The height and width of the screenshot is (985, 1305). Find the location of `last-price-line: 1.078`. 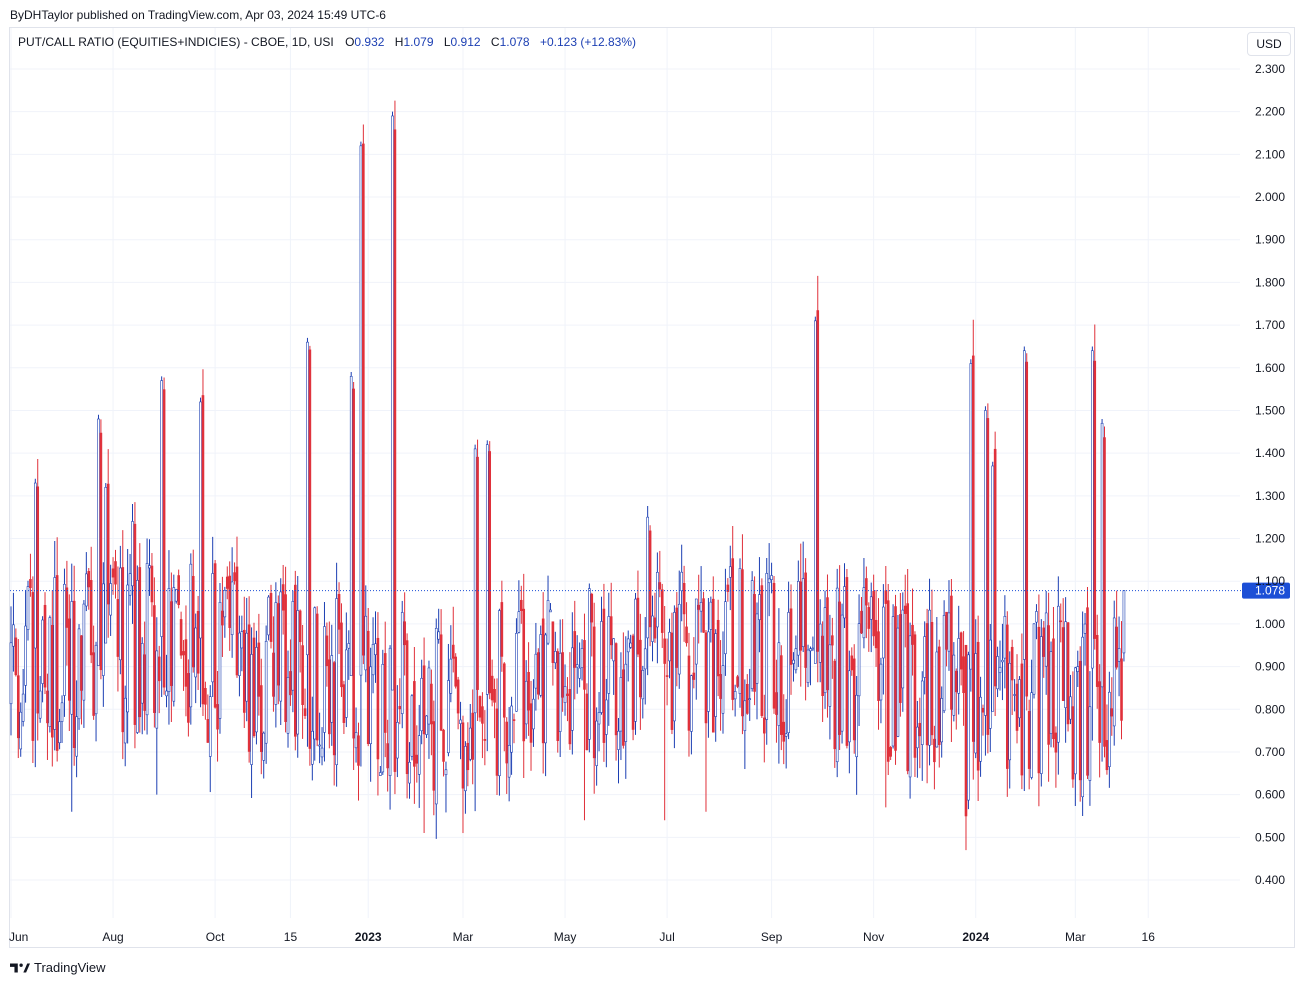

last-price-line: 1.078 is located at coordinates (650, 590).